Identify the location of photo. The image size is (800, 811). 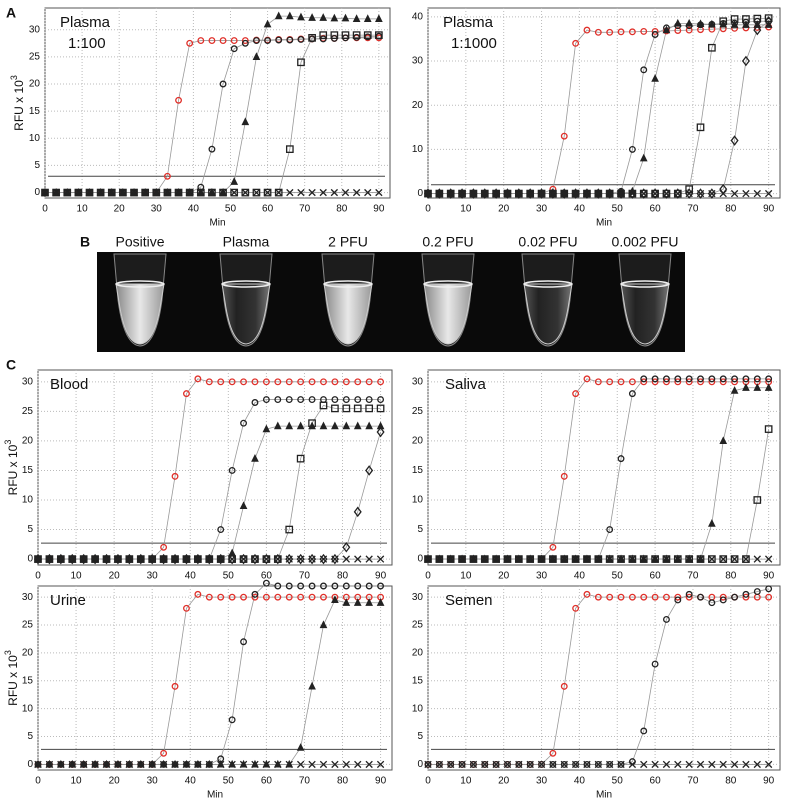
(391, 302).